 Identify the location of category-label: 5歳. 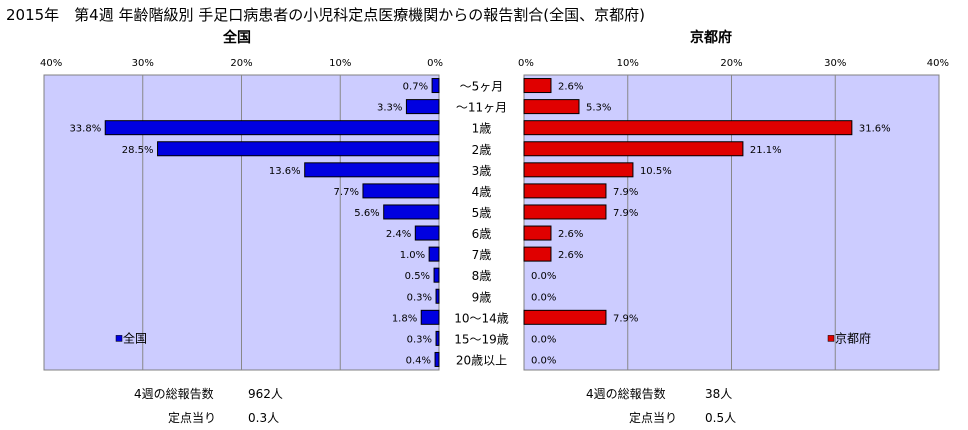
(482, 213).